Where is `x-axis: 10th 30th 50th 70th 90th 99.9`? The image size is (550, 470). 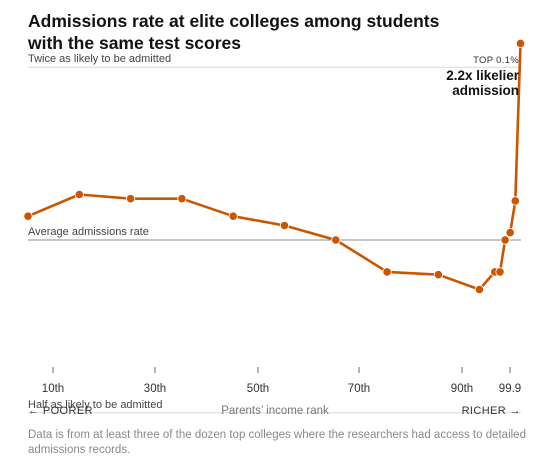 x-axis: 10th 30th 50th 70th 90th 99.9 is located at coordinates (281, 381).